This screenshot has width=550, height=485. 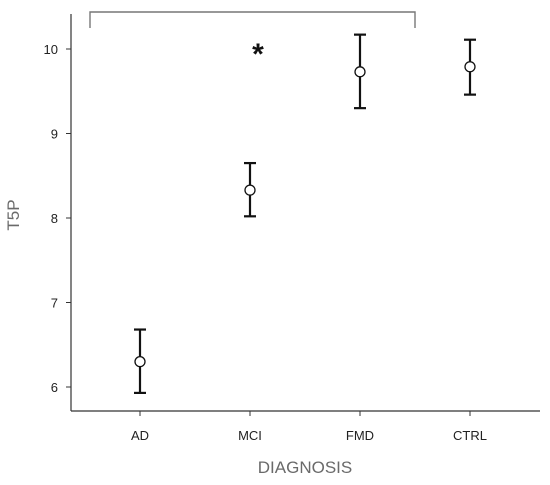 I want to click on y-tick-label: 9, so click(x=54, y=134).